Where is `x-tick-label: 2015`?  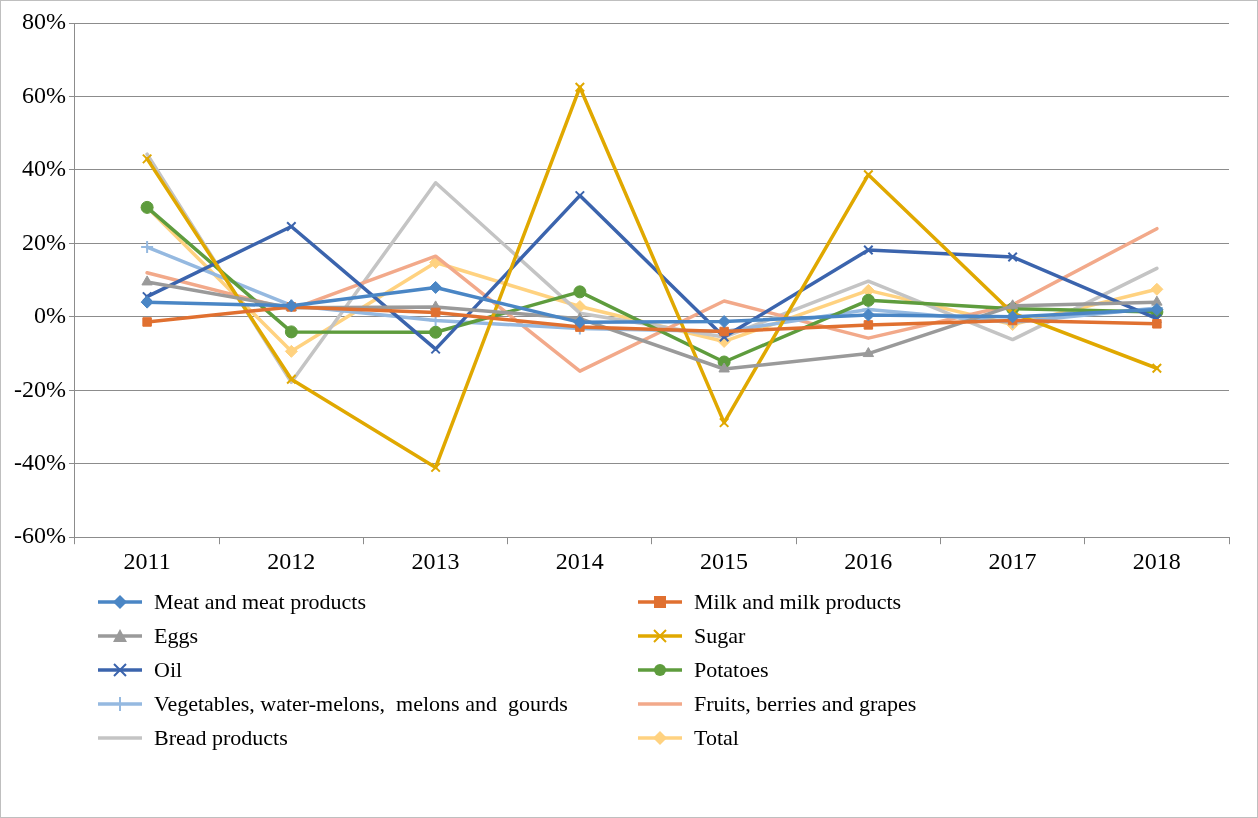 x-tick-label: 2015 is located at coordinates (724, 560).